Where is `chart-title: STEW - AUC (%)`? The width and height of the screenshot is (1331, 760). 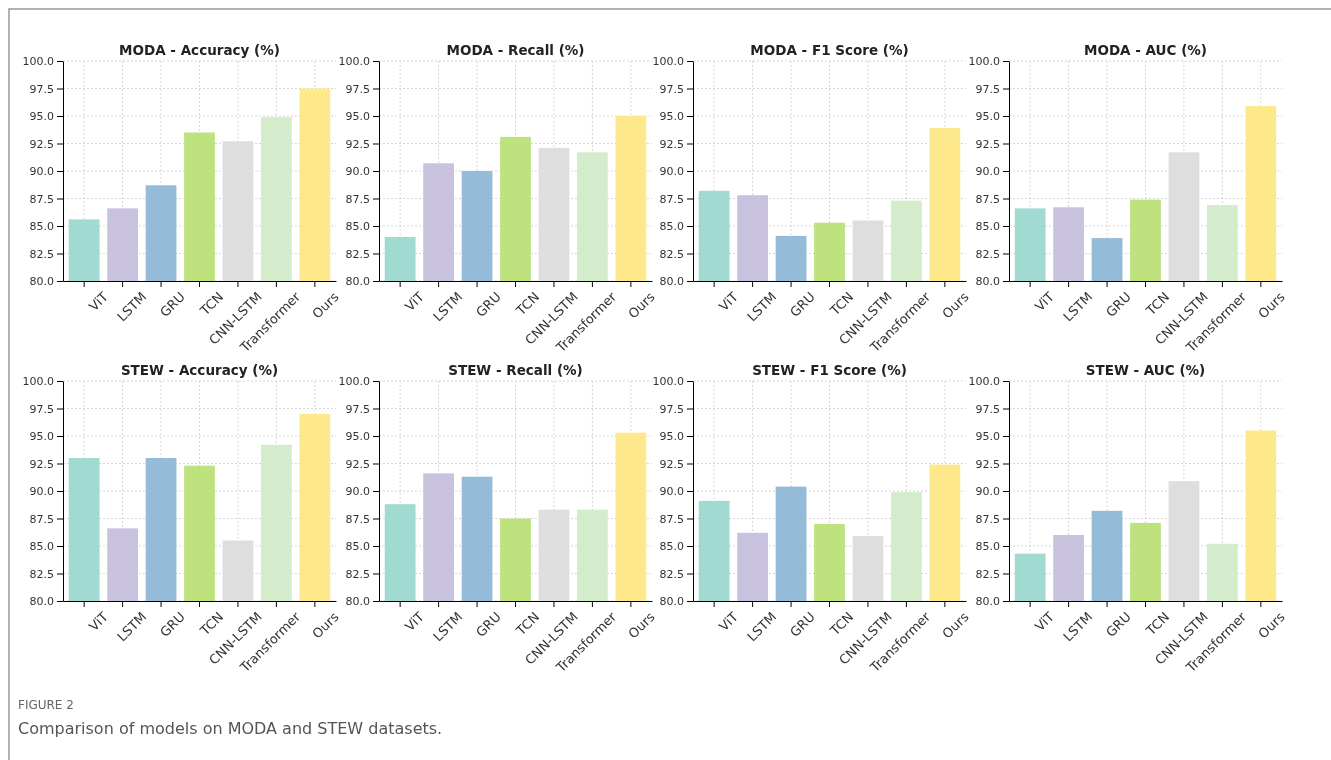
chart-title: STEW - AUC (%) is located at coordinates (1145, 370).